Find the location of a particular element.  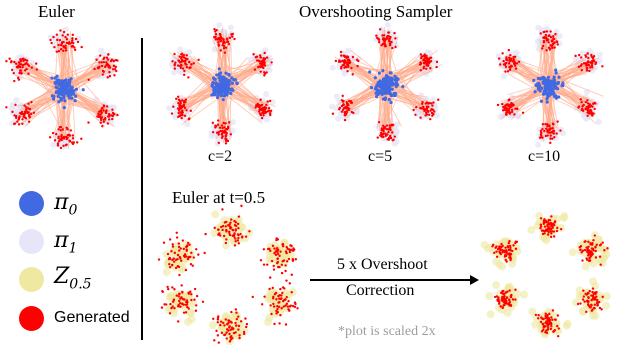

overshoot-plot-c5 is located at coordinates (386, 84).